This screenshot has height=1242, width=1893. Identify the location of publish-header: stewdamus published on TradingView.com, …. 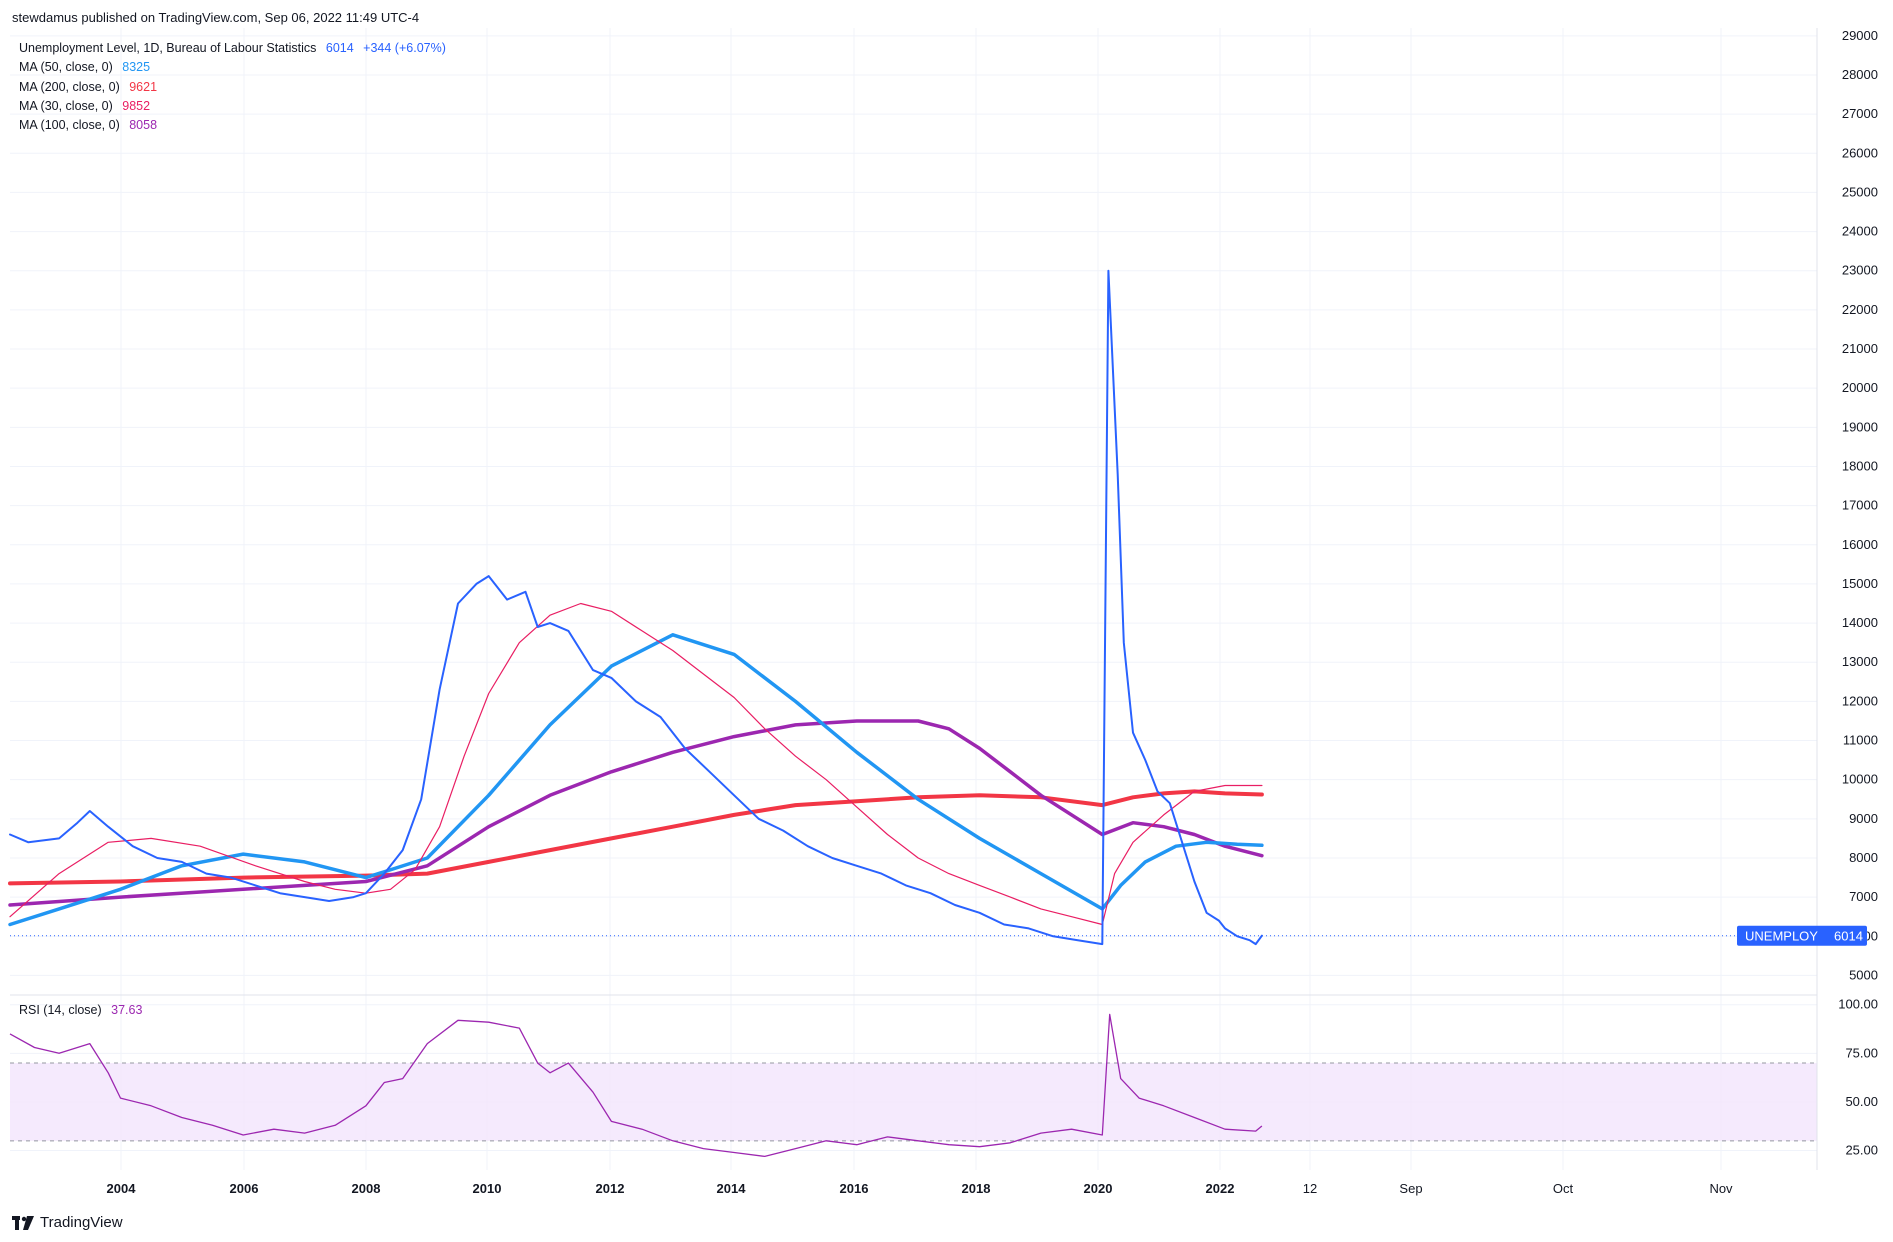
(216, 17).